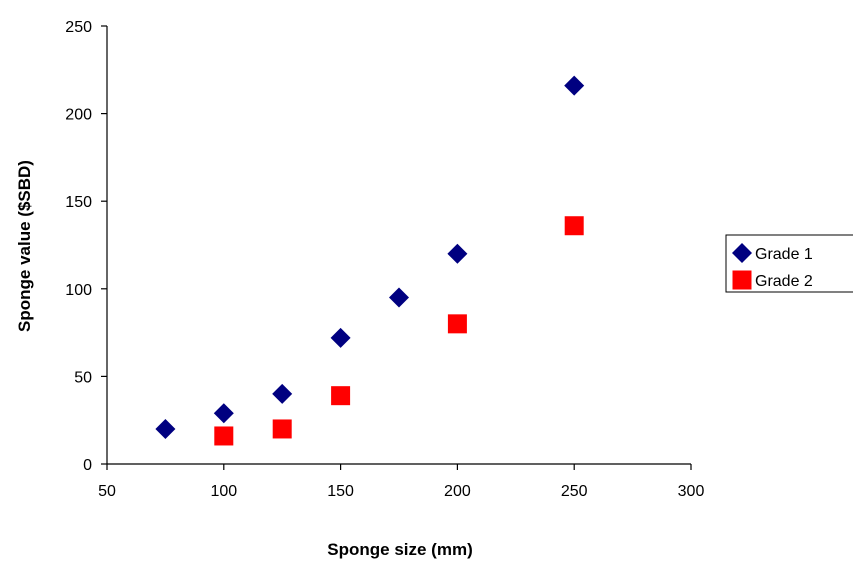  What do you see at coordinates (457, 491) in the screenshot?
I see `x-tick-label: 200` at bounding box center [457, 491].